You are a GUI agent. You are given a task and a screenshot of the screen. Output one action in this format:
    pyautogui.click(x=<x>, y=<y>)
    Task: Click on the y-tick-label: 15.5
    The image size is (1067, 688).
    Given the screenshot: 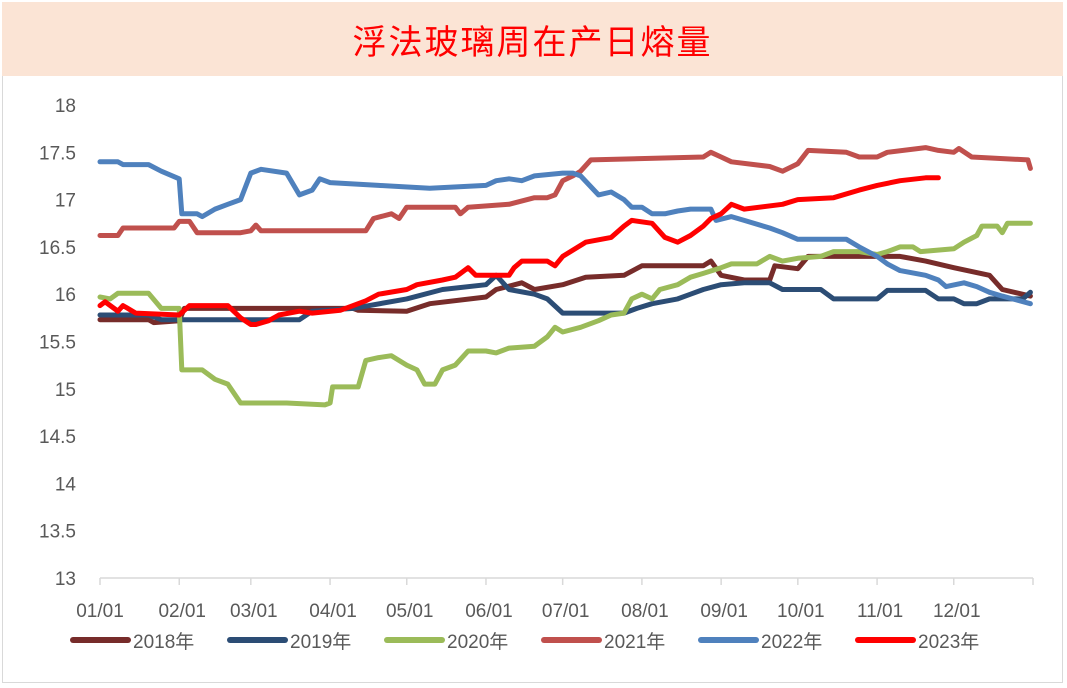 What is the action you would take?
    pyautogui.click(x=57, y=343)
    